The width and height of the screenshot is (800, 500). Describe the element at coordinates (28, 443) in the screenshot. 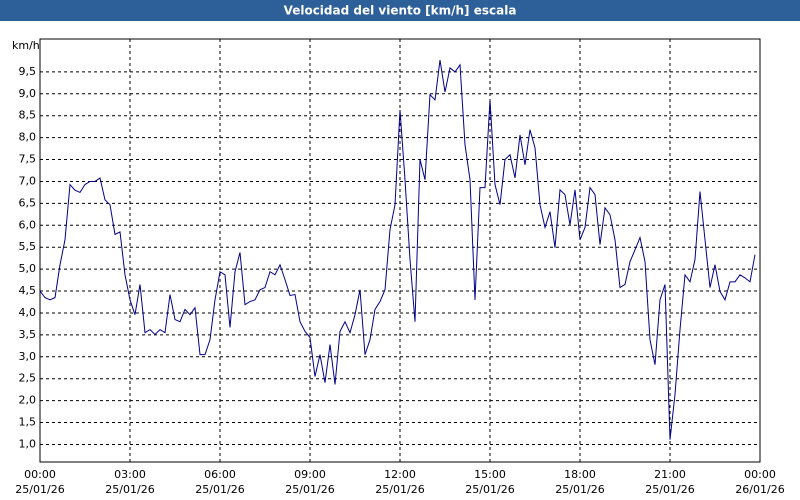

I see `y-tick-label: 1,0` at that location.